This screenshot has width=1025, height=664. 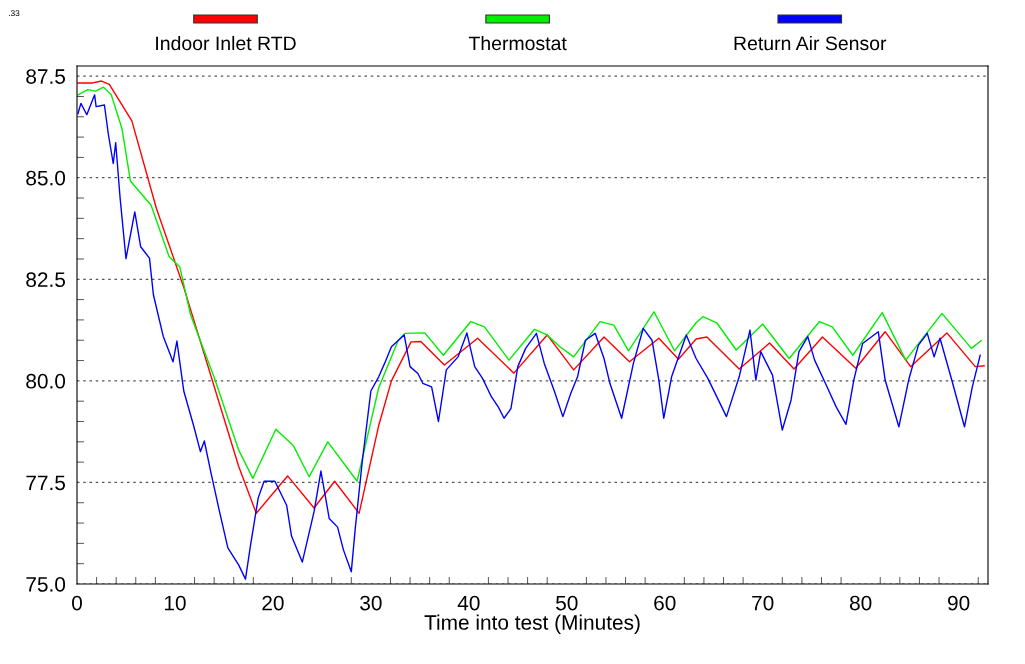 I want to click on legend-label: Thermostat, so click(x=517, y=43).